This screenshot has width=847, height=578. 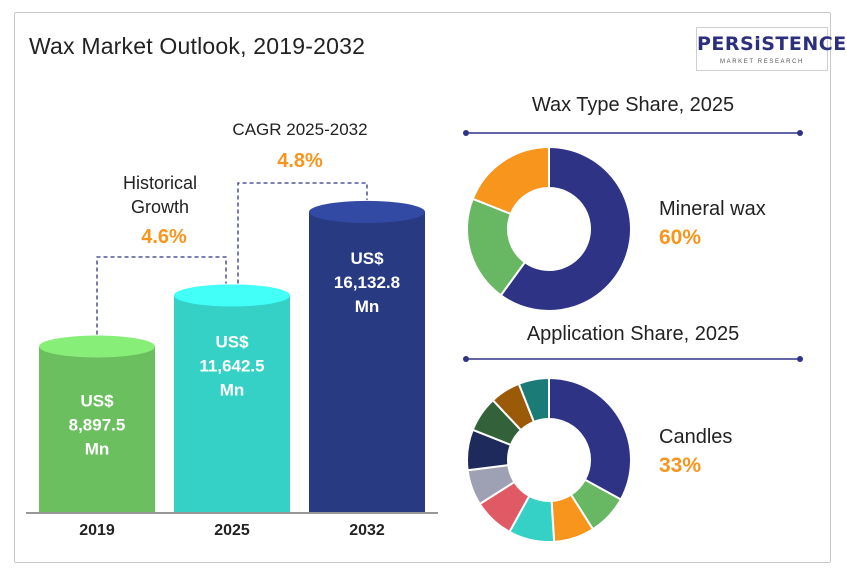 I want to click on x-tick-label: 2019, so click(x=97, y=530).